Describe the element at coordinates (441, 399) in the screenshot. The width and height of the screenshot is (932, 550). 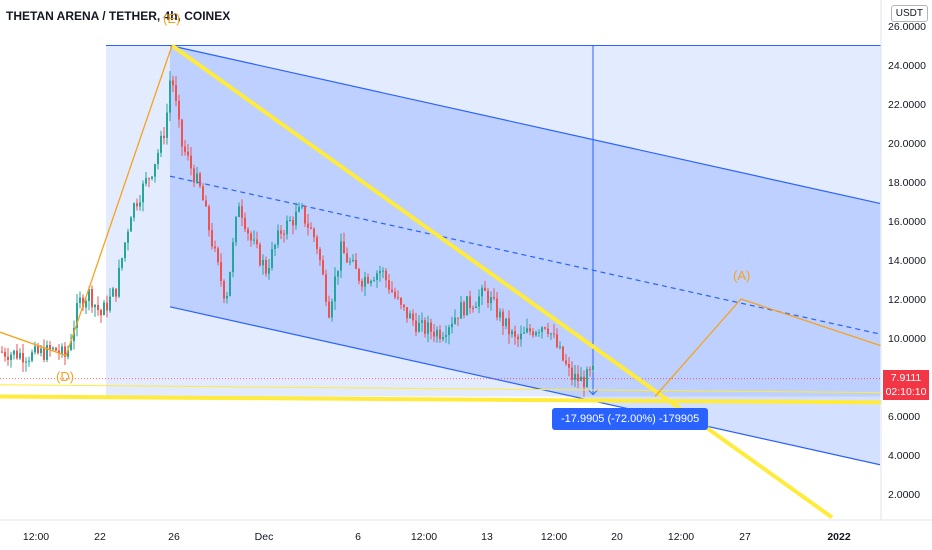
I see `support-trendline` at that location.